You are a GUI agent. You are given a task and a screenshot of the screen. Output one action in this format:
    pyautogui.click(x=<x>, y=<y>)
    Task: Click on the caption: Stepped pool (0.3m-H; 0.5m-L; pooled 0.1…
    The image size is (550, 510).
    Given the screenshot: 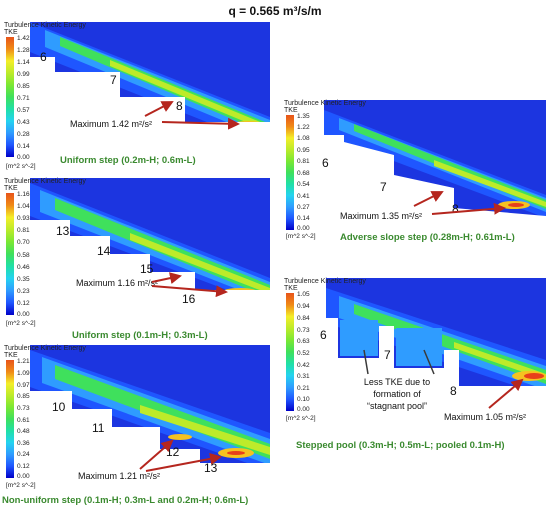 What is the action you would take?
    pyautogui.click(x=400, y=445)
    